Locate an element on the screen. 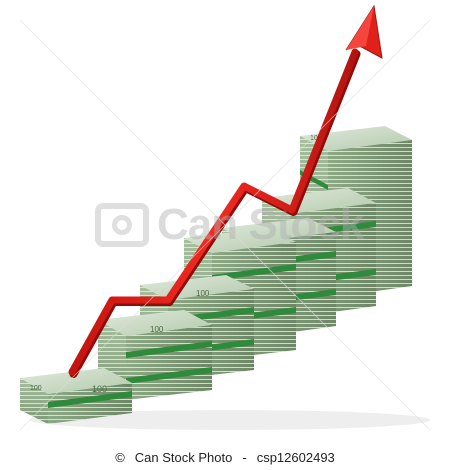 The height and width of the screenshot is (470, 450). copyright-symbol: © is located at coordinates (120, 457).